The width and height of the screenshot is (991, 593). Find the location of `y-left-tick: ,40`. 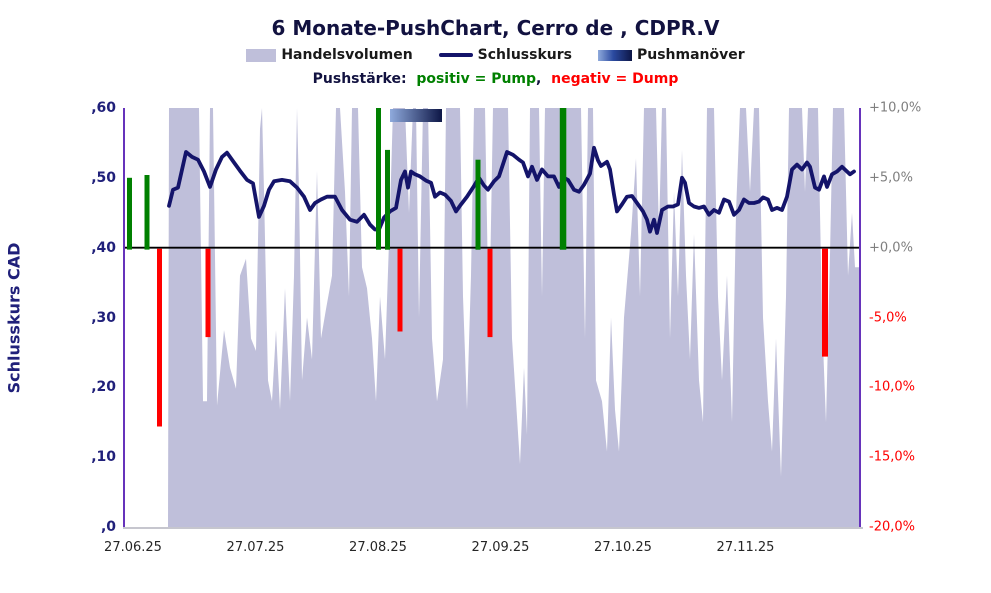

y-left-tick: ,40 is located at coordinates (103, 247).